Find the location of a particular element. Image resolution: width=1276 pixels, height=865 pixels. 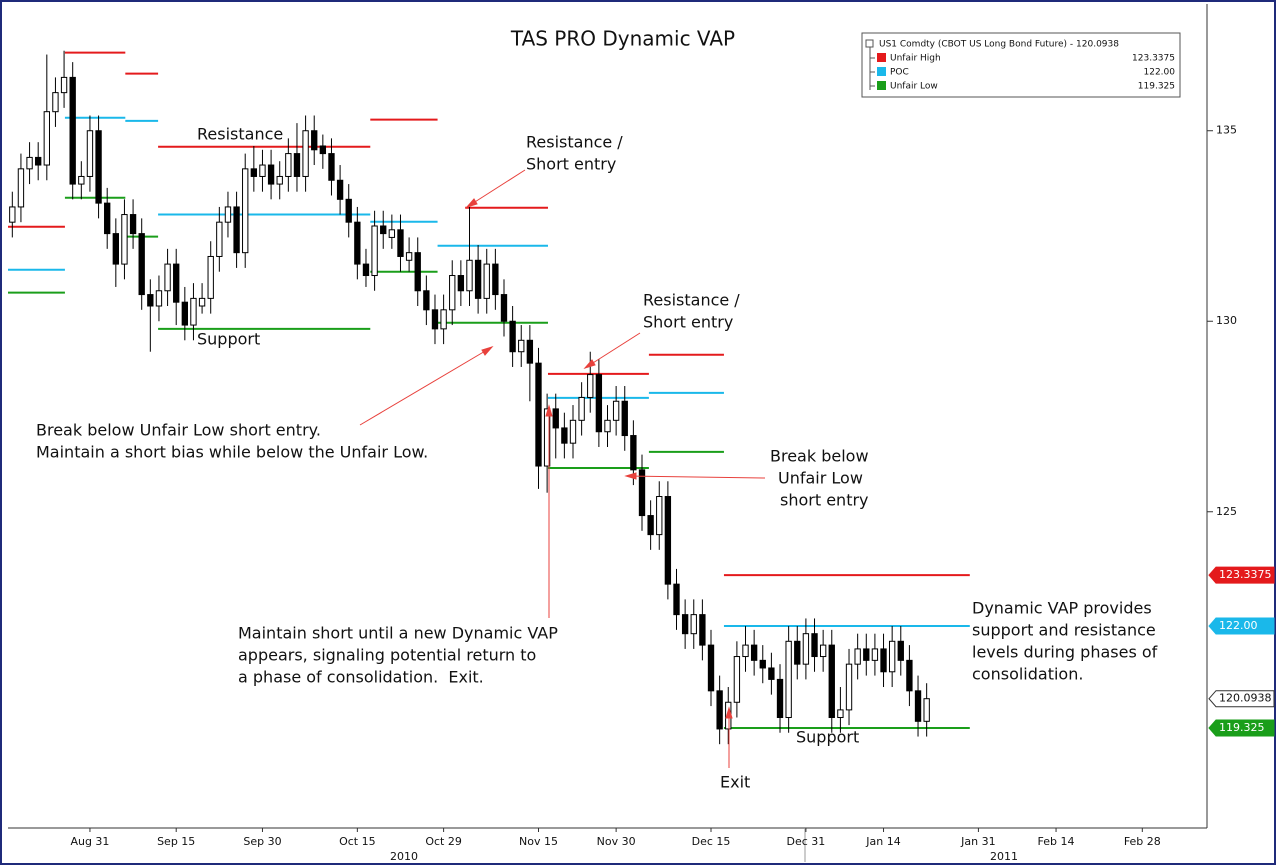

annotation: Resistance / is located at coordinates (574, 142).